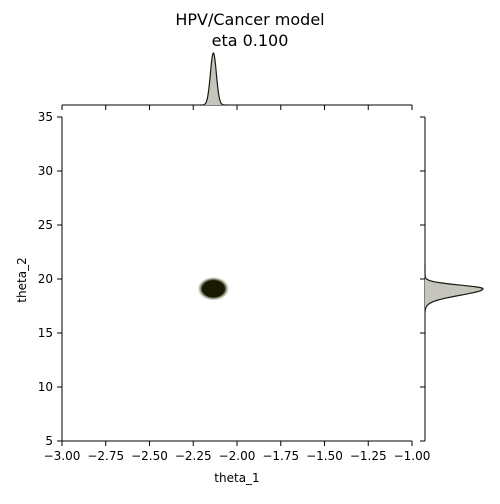 The image size is (500, 504). Describe the element at coordinates (250, 40) in the screenshot. I see `chart-subtitle: eta 0.100` at that location.